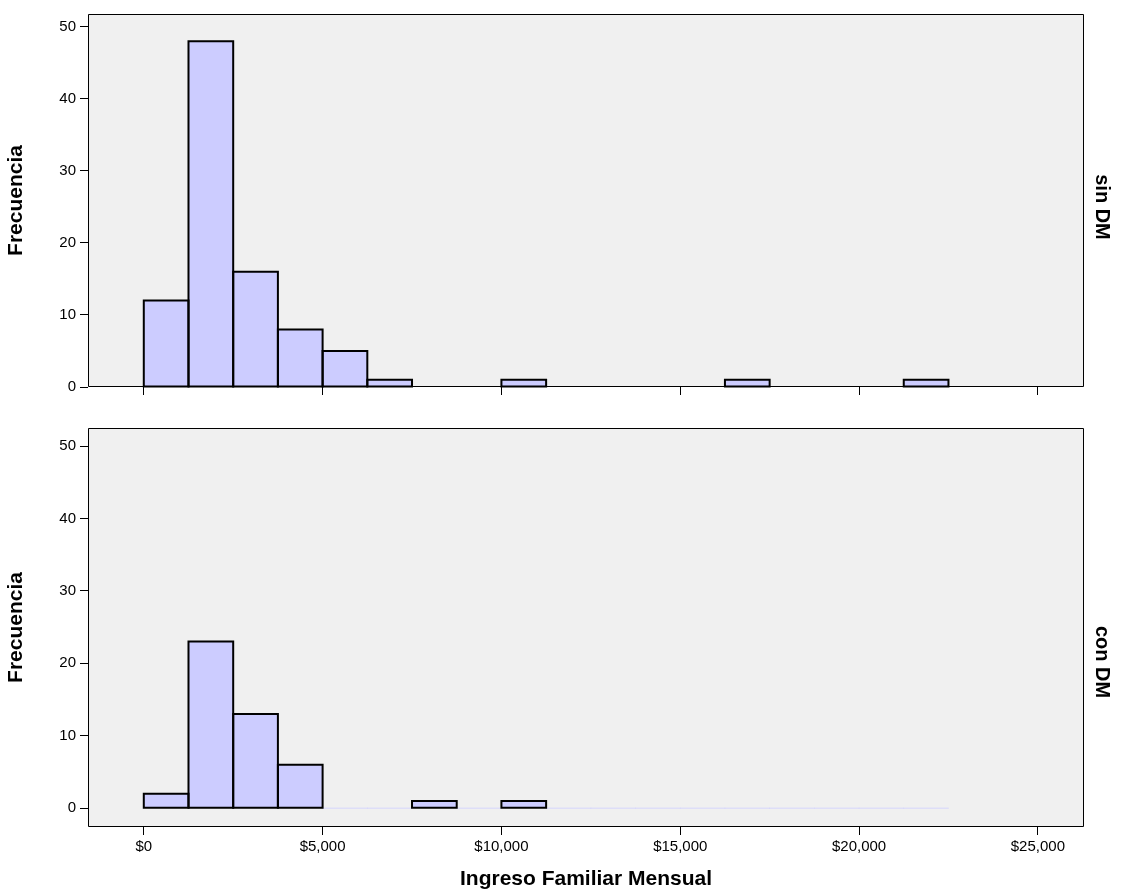  I want to click on x-tick-label: $25,000, so click(1037, 846).